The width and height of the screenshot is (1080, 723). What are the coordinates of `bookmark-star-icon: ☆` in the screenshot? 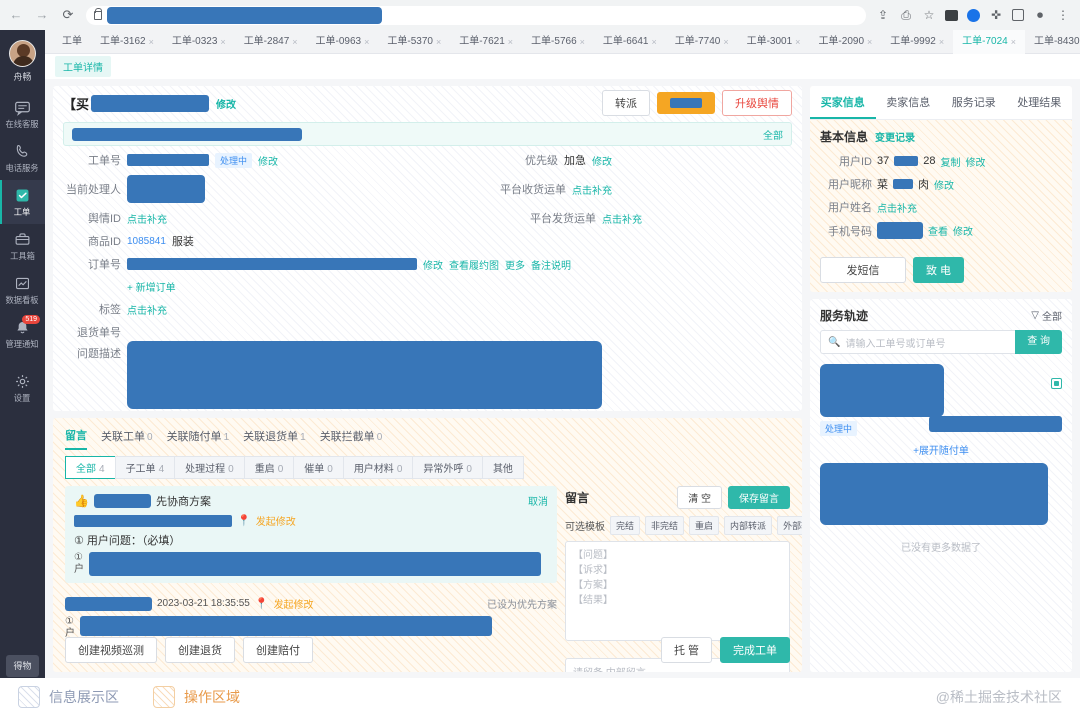 It's located at (929, 15).